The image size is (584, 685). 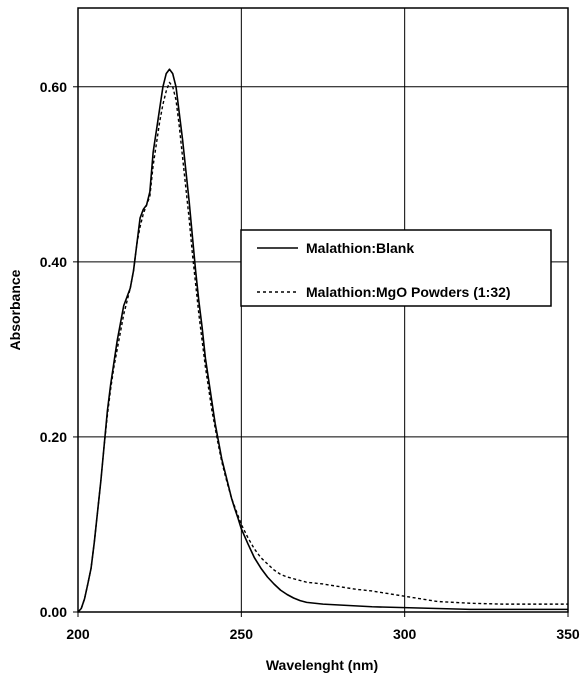 What do you see at coordinates (405, 634) in the screenshot?
I see `x-tick-label: 300` at bounding box center [405, 634].